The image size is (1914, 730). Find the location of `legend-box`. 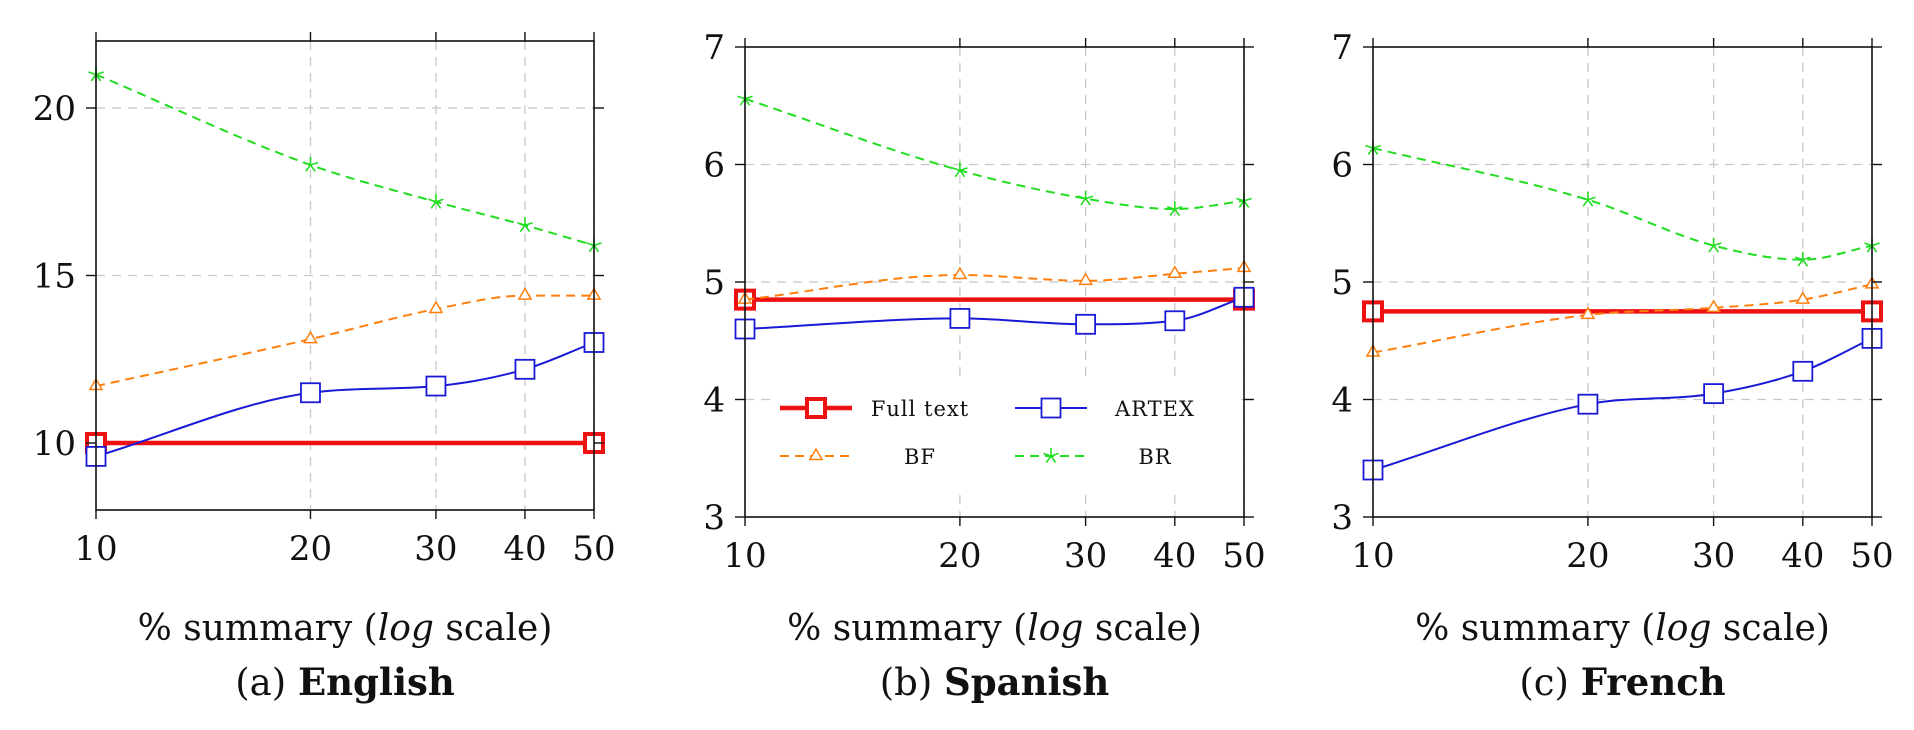

legend-box is located at coordinates (1005, 435).